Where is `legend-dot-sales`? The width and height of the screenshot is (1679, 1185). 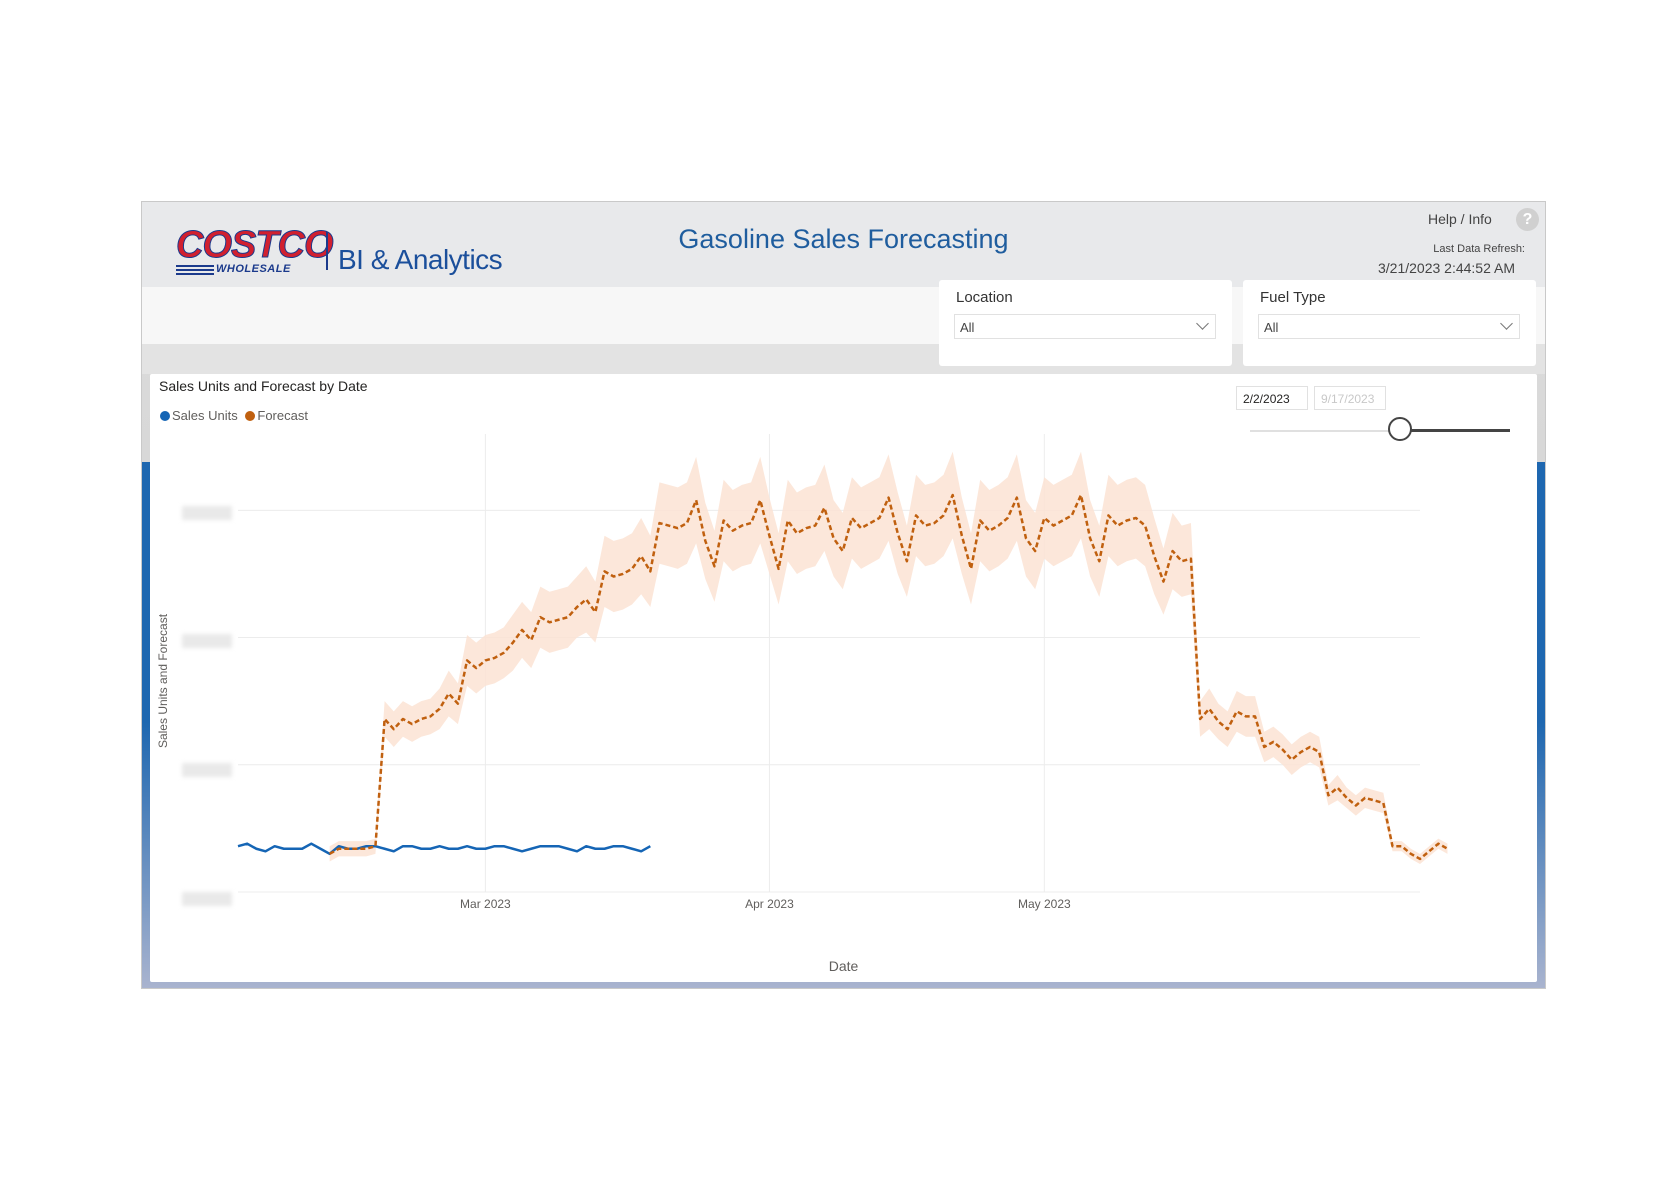 legend-dot-sales is located at coordinates (165, 416).